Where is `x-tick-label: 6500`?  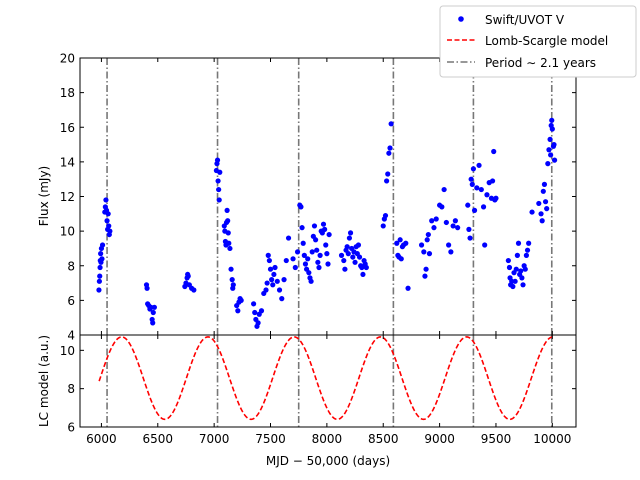
x-tick-label: 6500 is located at coordinates (158, 439).